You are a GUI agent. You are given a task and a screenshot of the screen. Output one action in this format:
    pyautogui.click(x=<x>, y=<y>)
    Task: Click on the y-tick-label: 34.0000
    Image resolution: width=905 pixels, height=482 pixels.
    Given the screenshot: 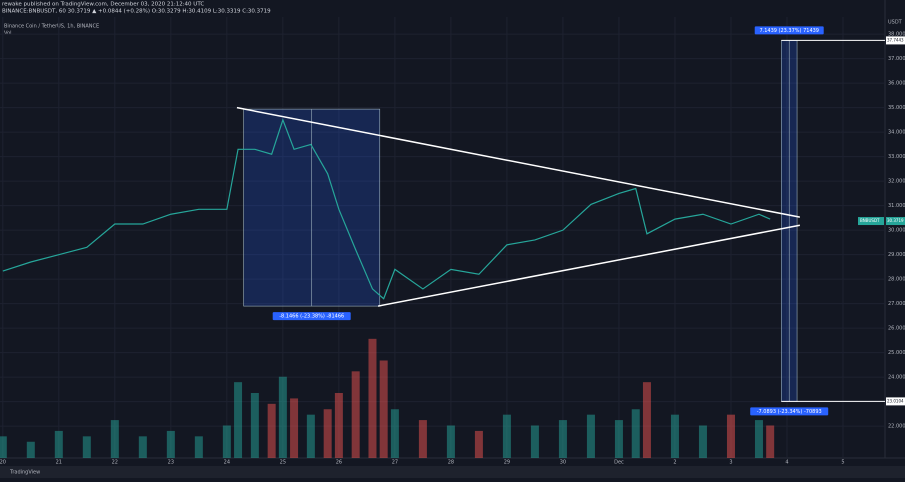 What is the action you would take?
    pyautogui.click(x=896, y=133)
    